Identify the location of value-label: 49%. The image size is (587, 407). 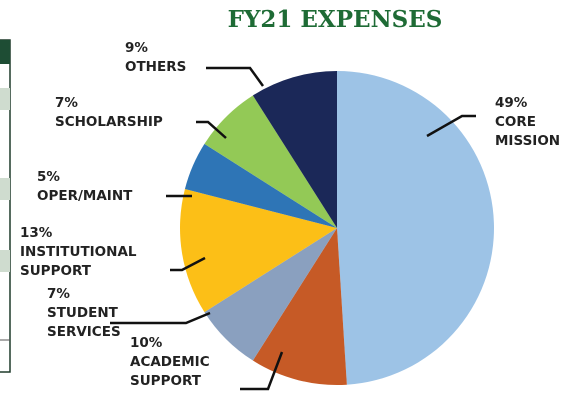
(511, 103).